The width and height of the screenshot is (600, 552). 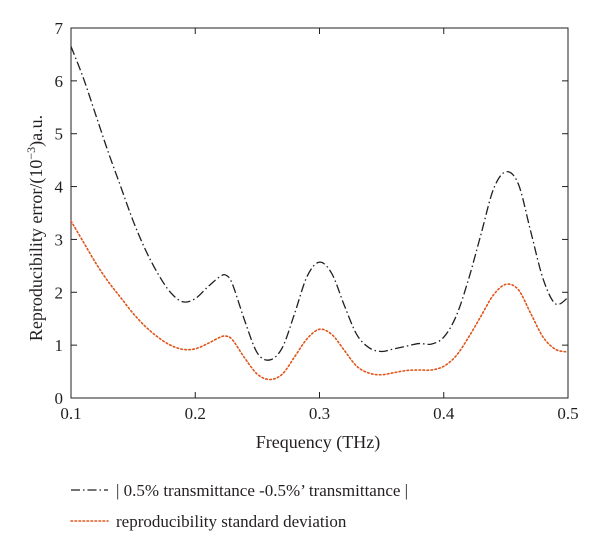 What do you see at coordinates (36, 131) in the screenshot?
I see `y-axis-label-suffix: )a.u.` at bounding box center [36, 131].